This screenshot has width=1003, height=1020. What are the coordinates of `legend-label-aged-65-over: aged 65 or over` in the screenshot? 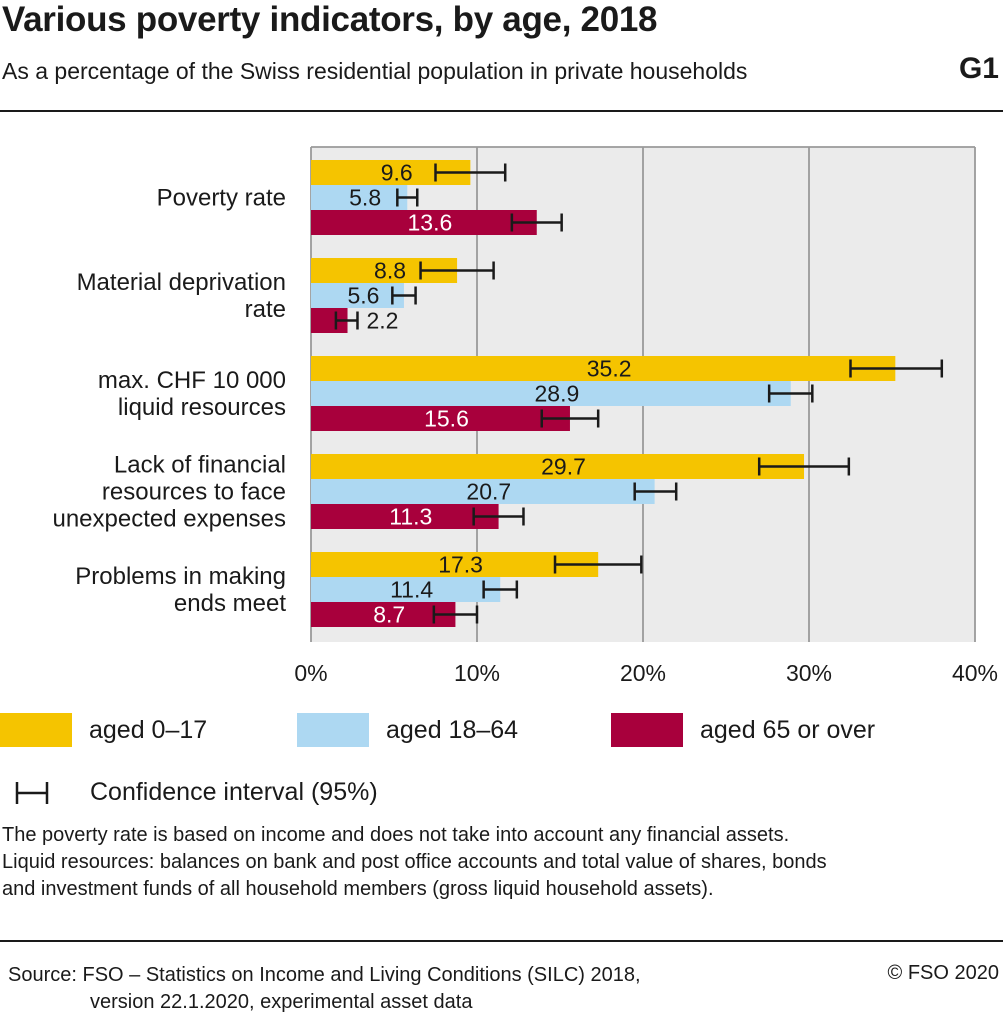 It's located at (788, 730).